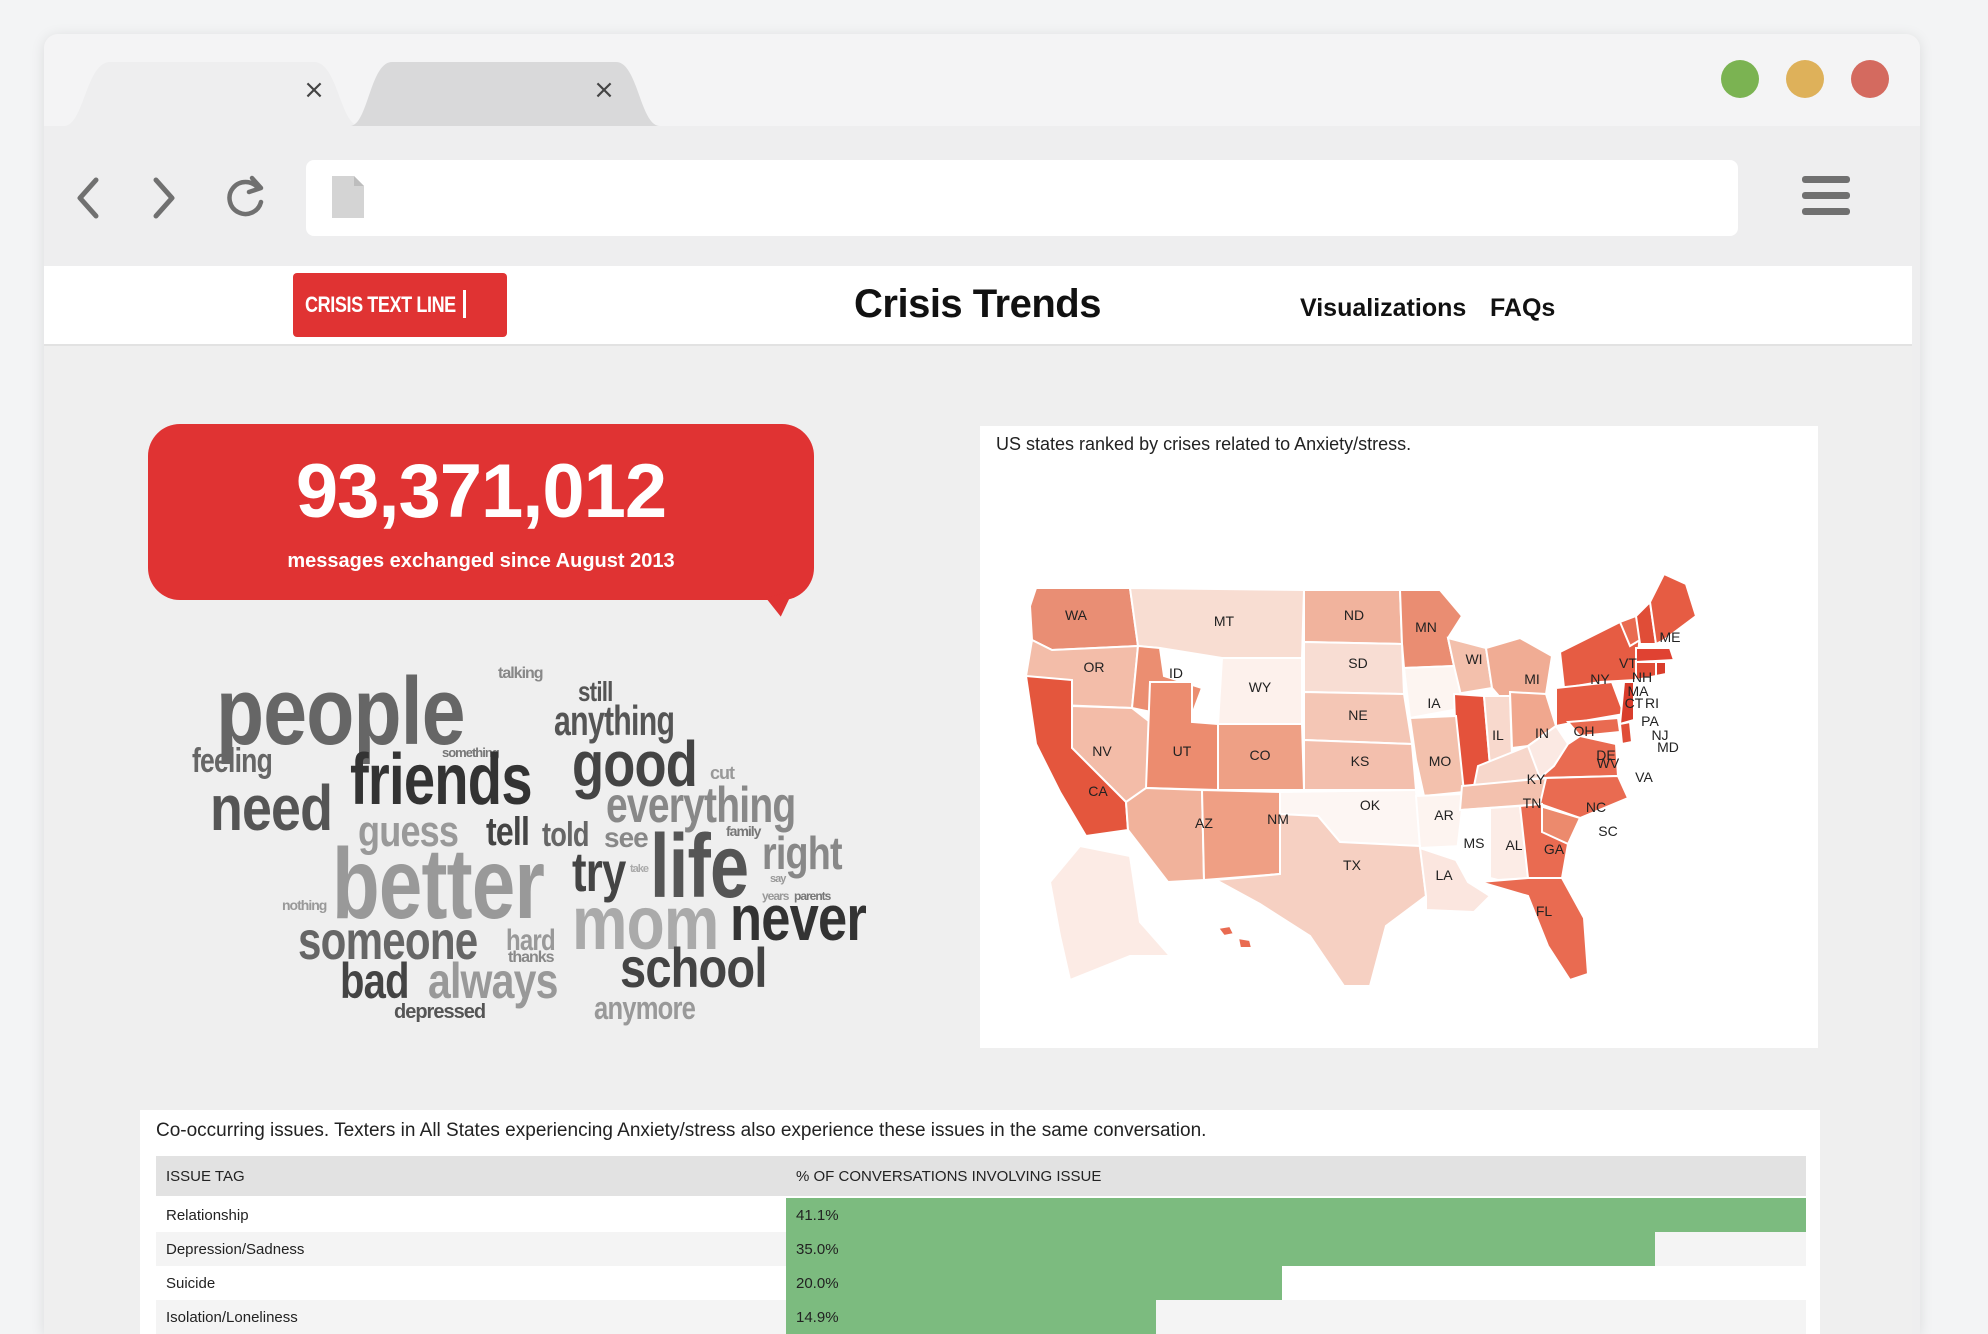 This screenshot has width=1988, height=1334. I want to click on state-ri, so click(1661, 669).